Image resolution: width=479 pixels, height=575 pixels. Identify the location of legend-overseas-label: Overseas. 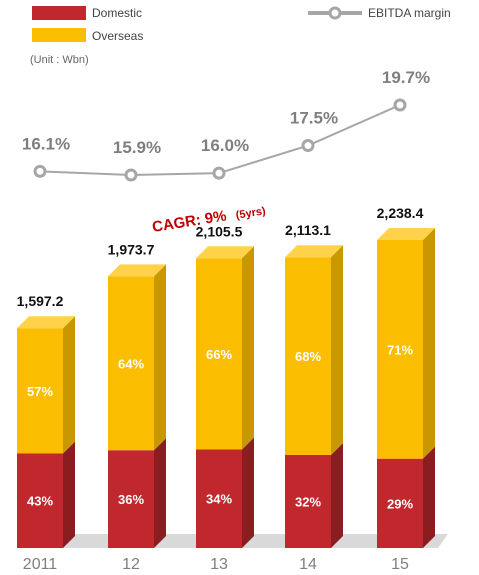
(117, 36).